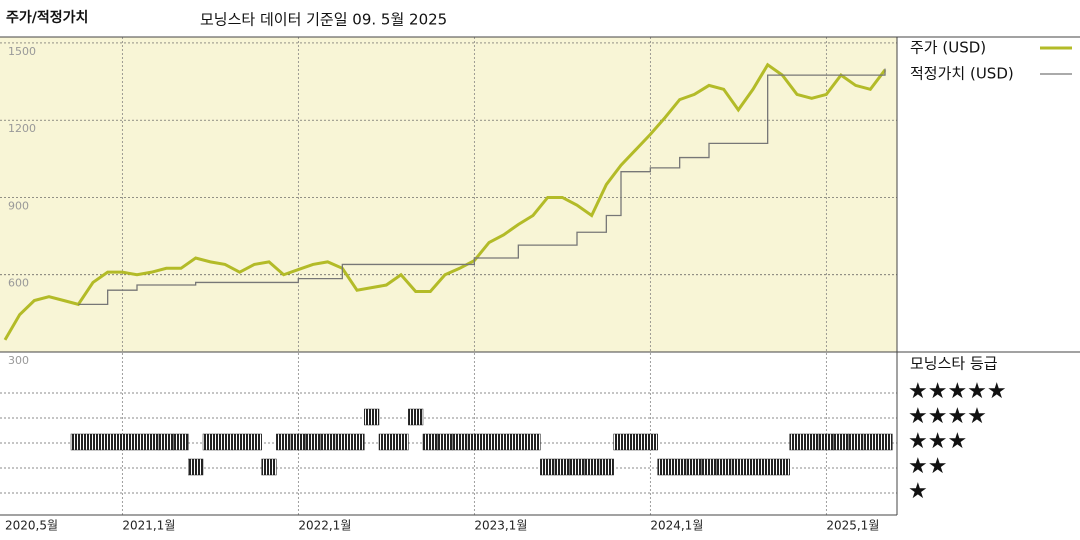  What do you see at coordinates (148, 526) in the screenshot?
I see `x-tick-label: 2021,1월` at bounding box center [148, 526].